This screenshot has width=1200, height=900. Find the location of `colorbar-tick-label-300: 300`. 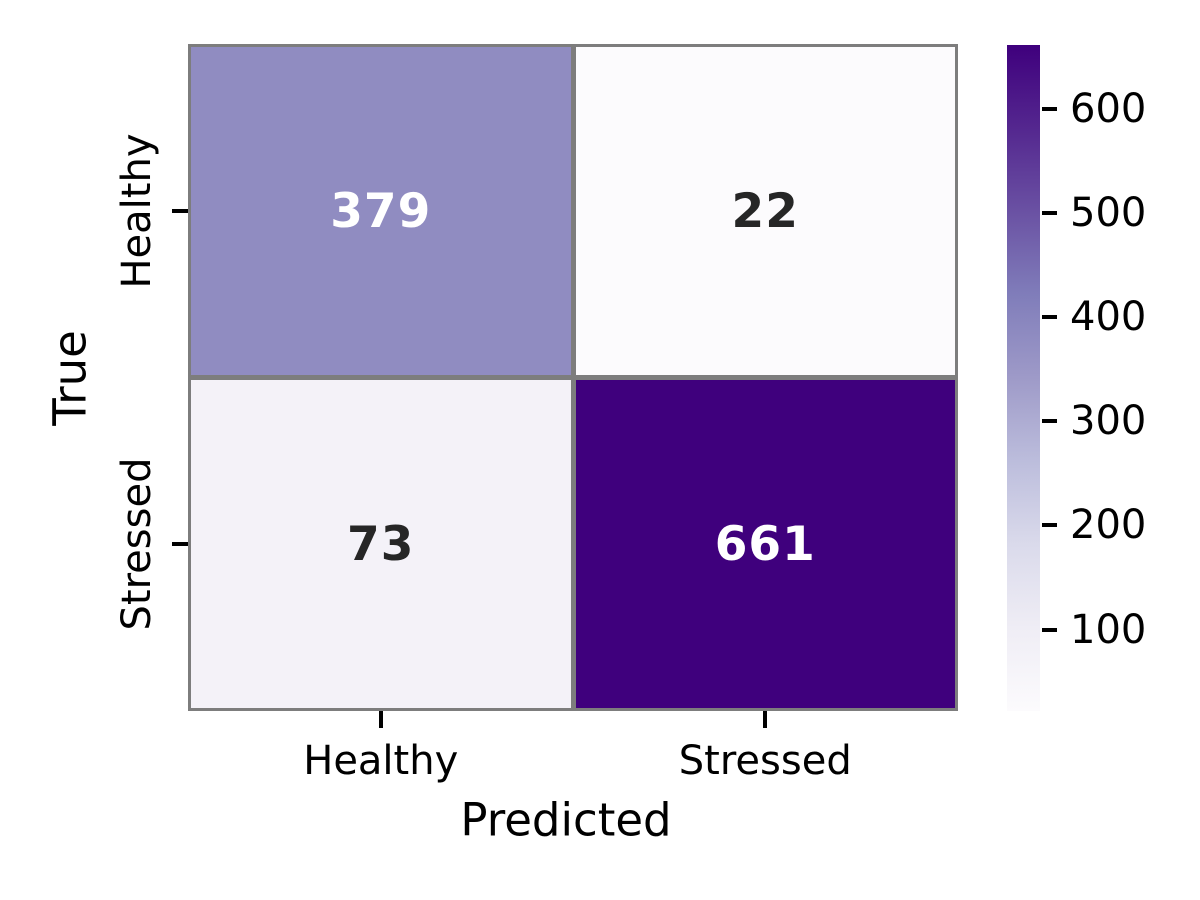

colorbar-tick-label-300: 300 is located at coordinates (1108, 421).